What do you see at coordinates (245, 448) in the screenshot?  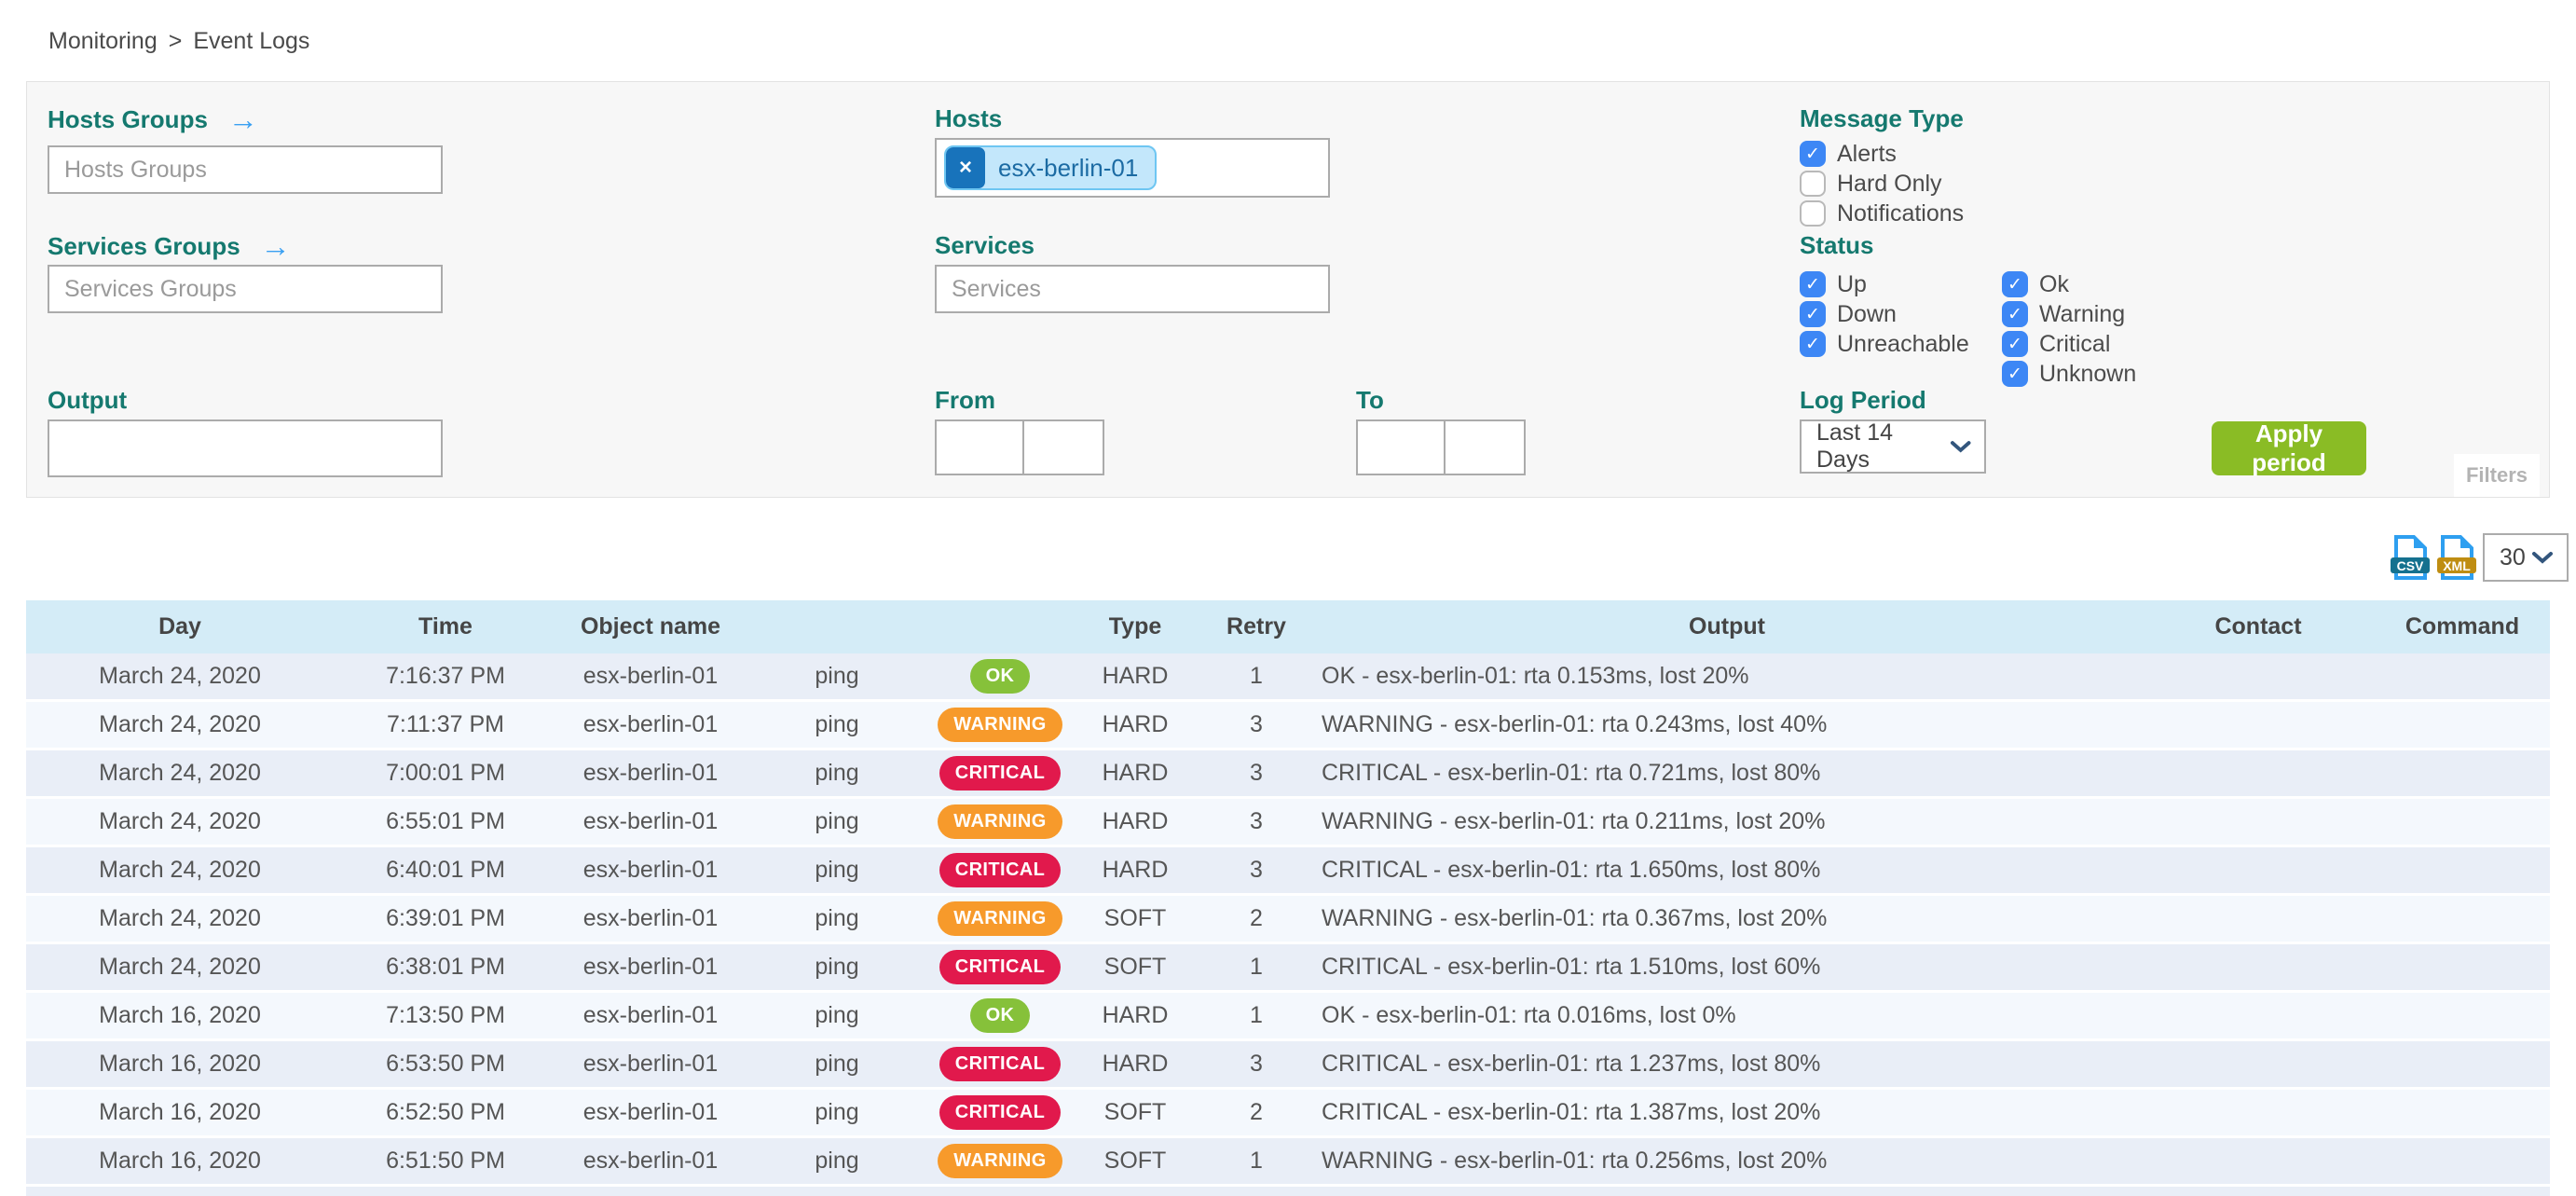 I see `output-input` at bounding box center [245, 448].